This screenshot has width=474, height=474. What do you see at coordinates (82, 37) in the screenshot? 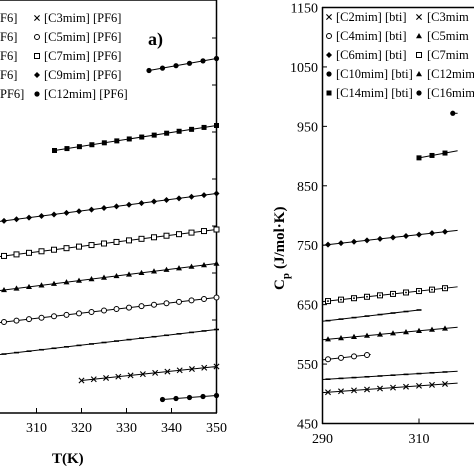
I see `left-legend-entry: [C5mim] [PF6]` at bounding box center [82, 37].